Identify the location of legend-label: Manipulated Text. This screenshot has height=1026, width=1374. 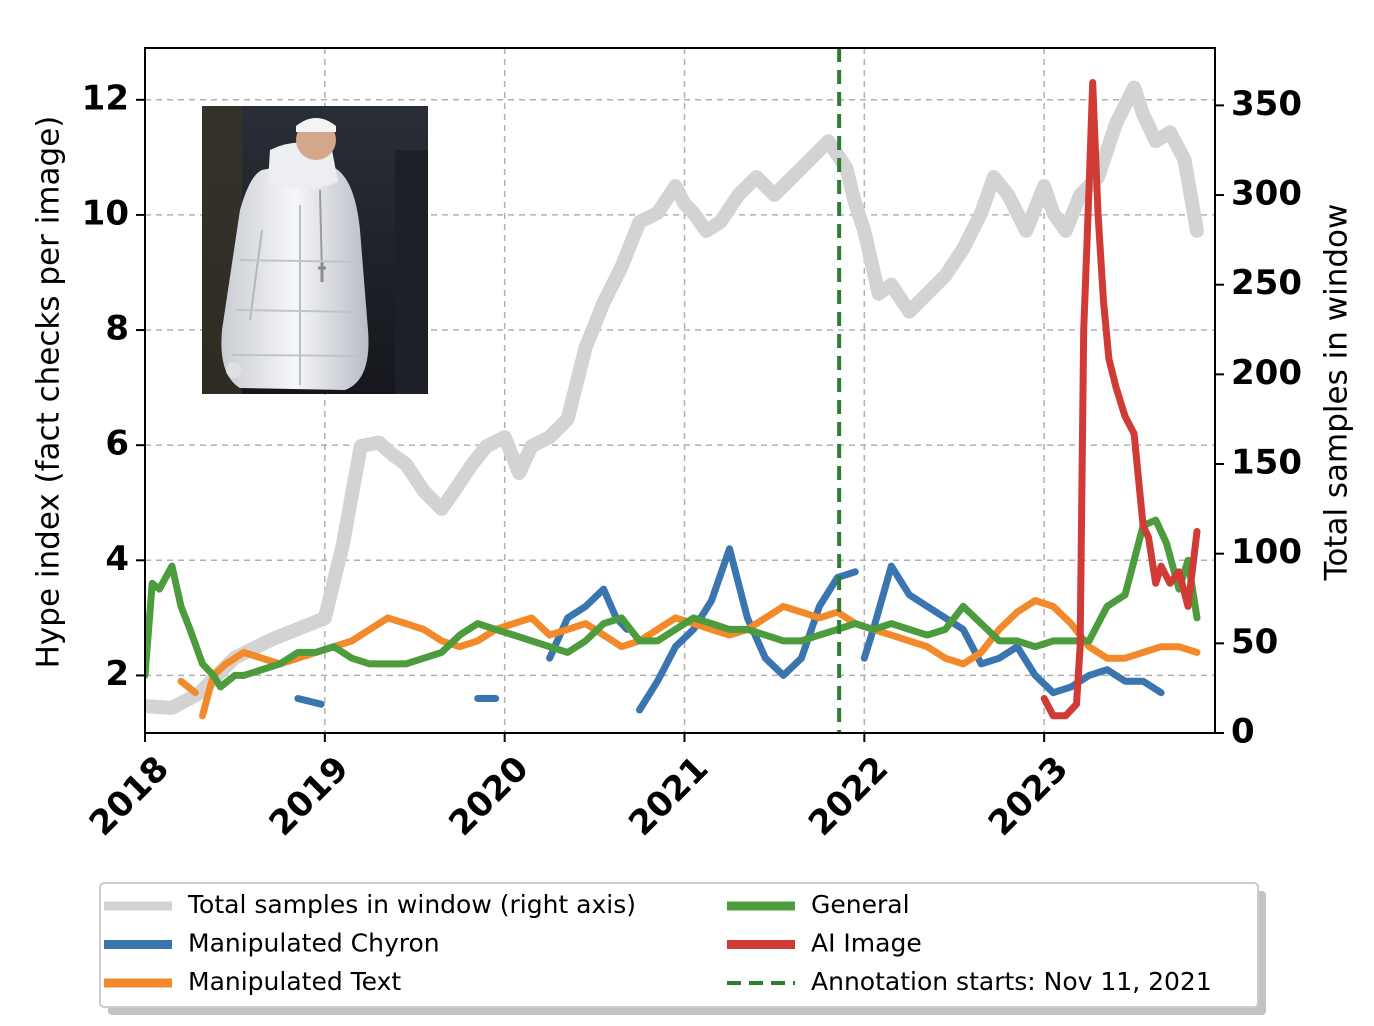
(294, 981).